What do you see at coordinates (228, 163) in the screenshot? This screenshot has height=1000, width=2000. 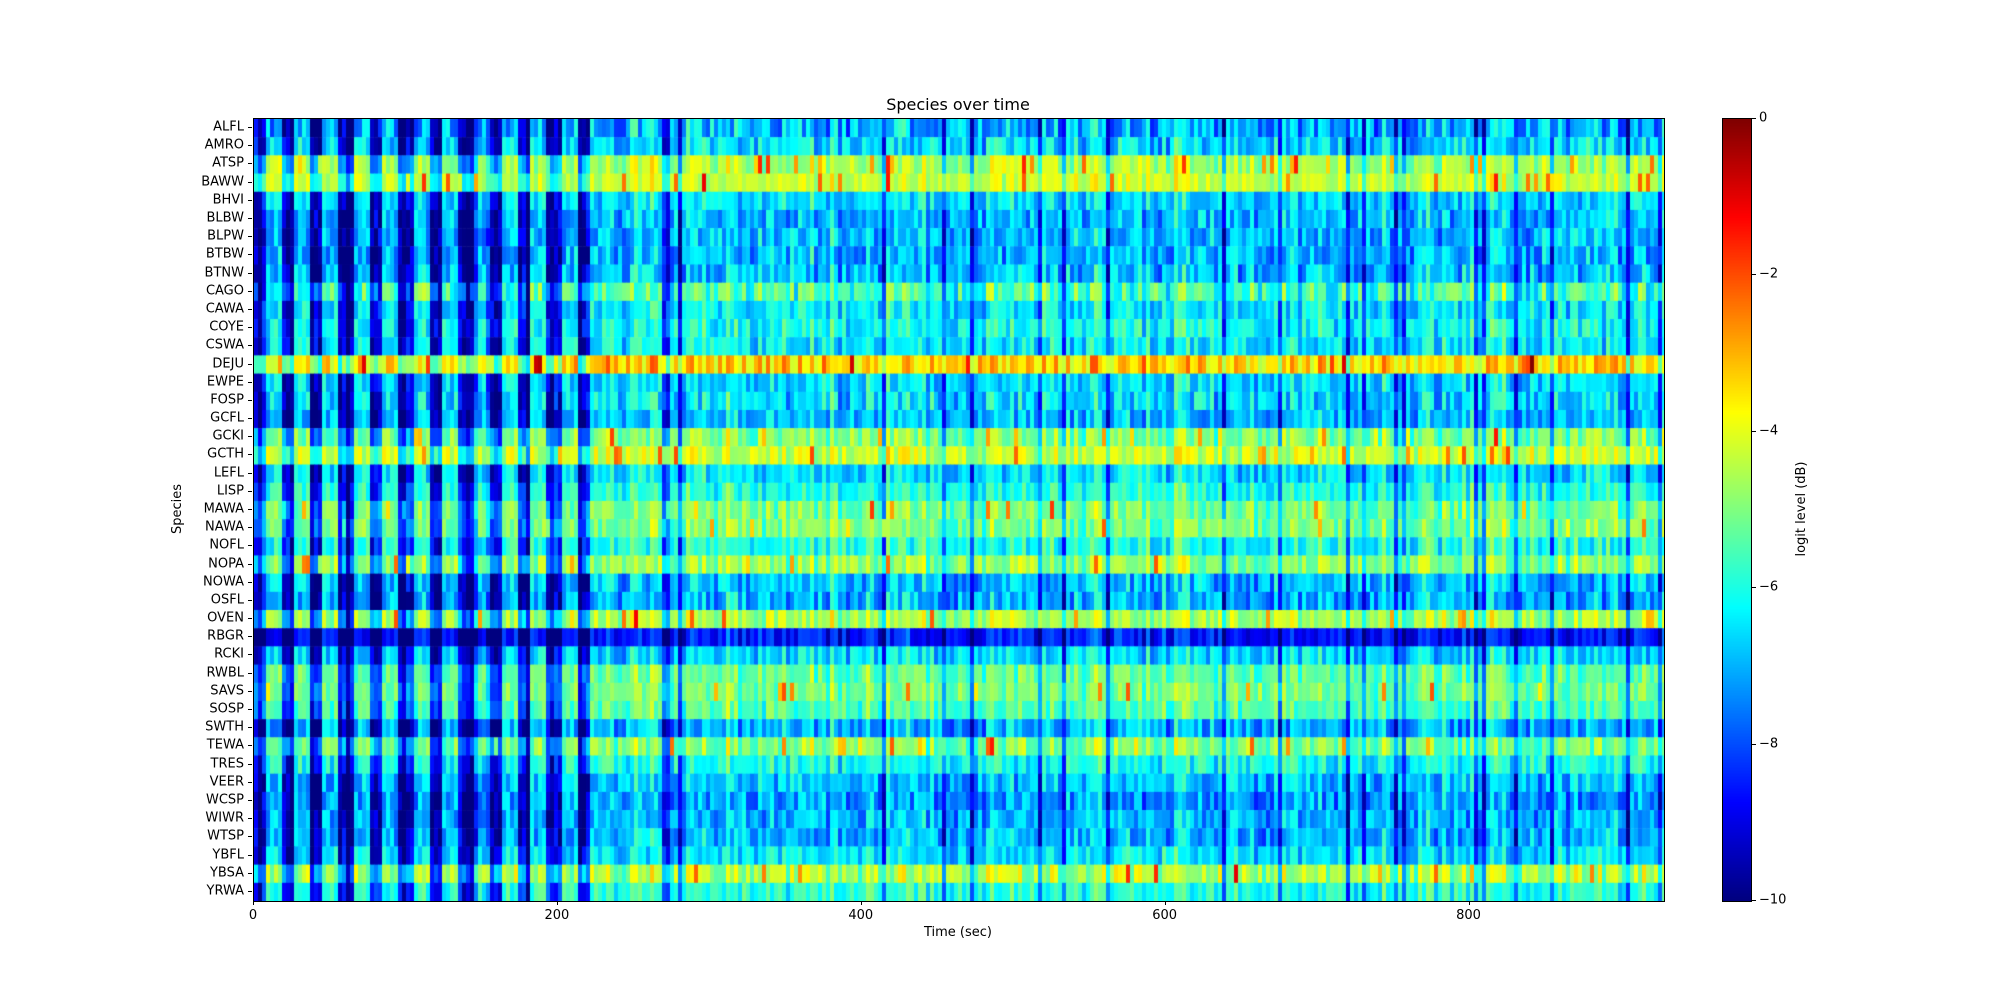 I see `y-tick-label: ATSP` at bounding box center [228, 163].